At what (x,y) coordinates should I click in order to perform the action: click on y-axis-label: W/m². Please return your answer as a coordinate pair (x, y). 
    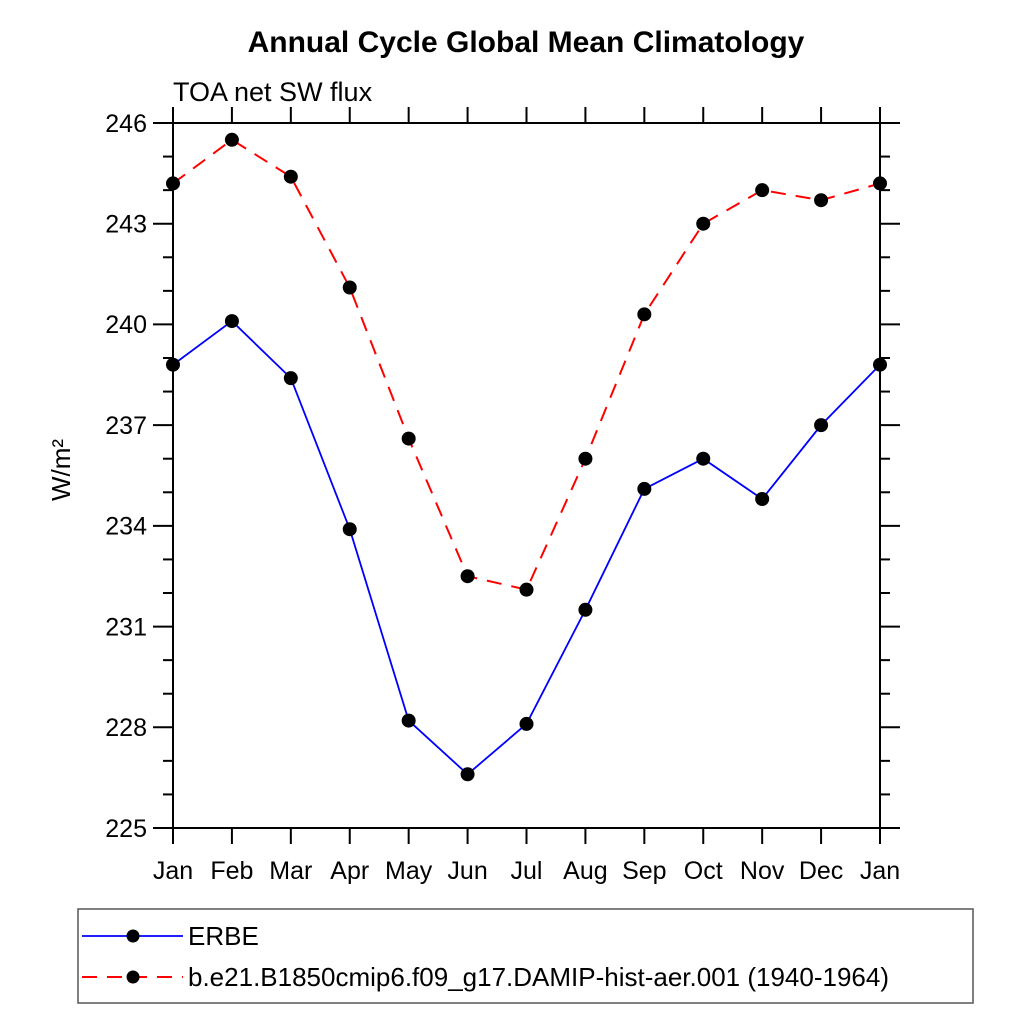
    Looking at the image, I should click on (61, 470).